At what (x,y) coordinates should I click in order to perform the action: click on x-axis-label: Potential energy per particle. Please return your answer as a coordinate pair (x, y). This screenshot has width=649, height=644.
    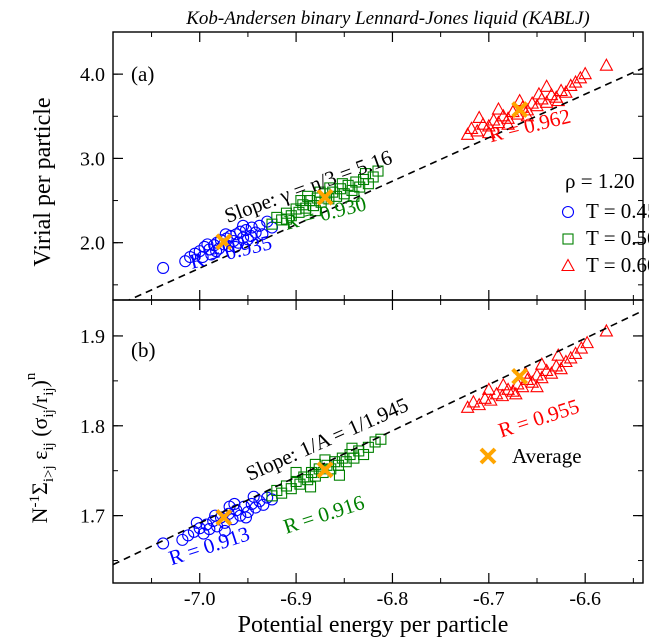
    Looking at the image, I should click on (373, 625).